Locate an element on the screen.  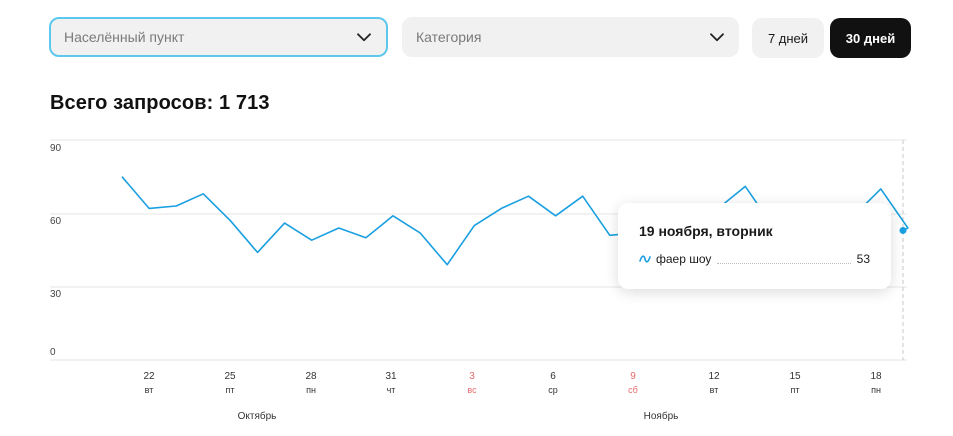
x-tick-day-label: 12 is located at coordinates (714, 376).